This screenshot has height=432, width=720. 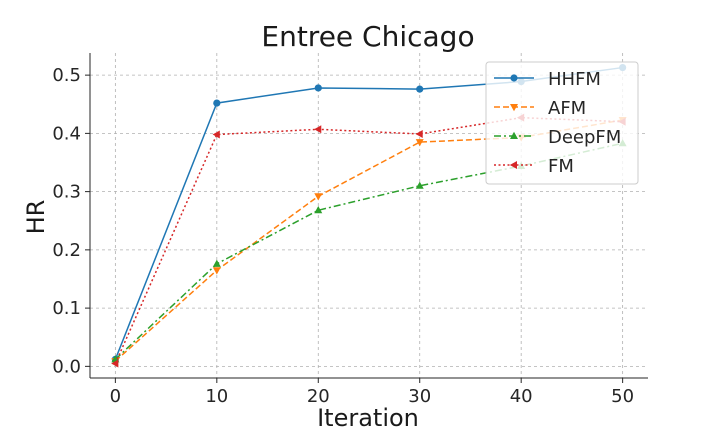 What do you see at coordinates (66, 308) in the screenshot?
I see `y-tick-label: 0.1` at bounding box center [66, 308].